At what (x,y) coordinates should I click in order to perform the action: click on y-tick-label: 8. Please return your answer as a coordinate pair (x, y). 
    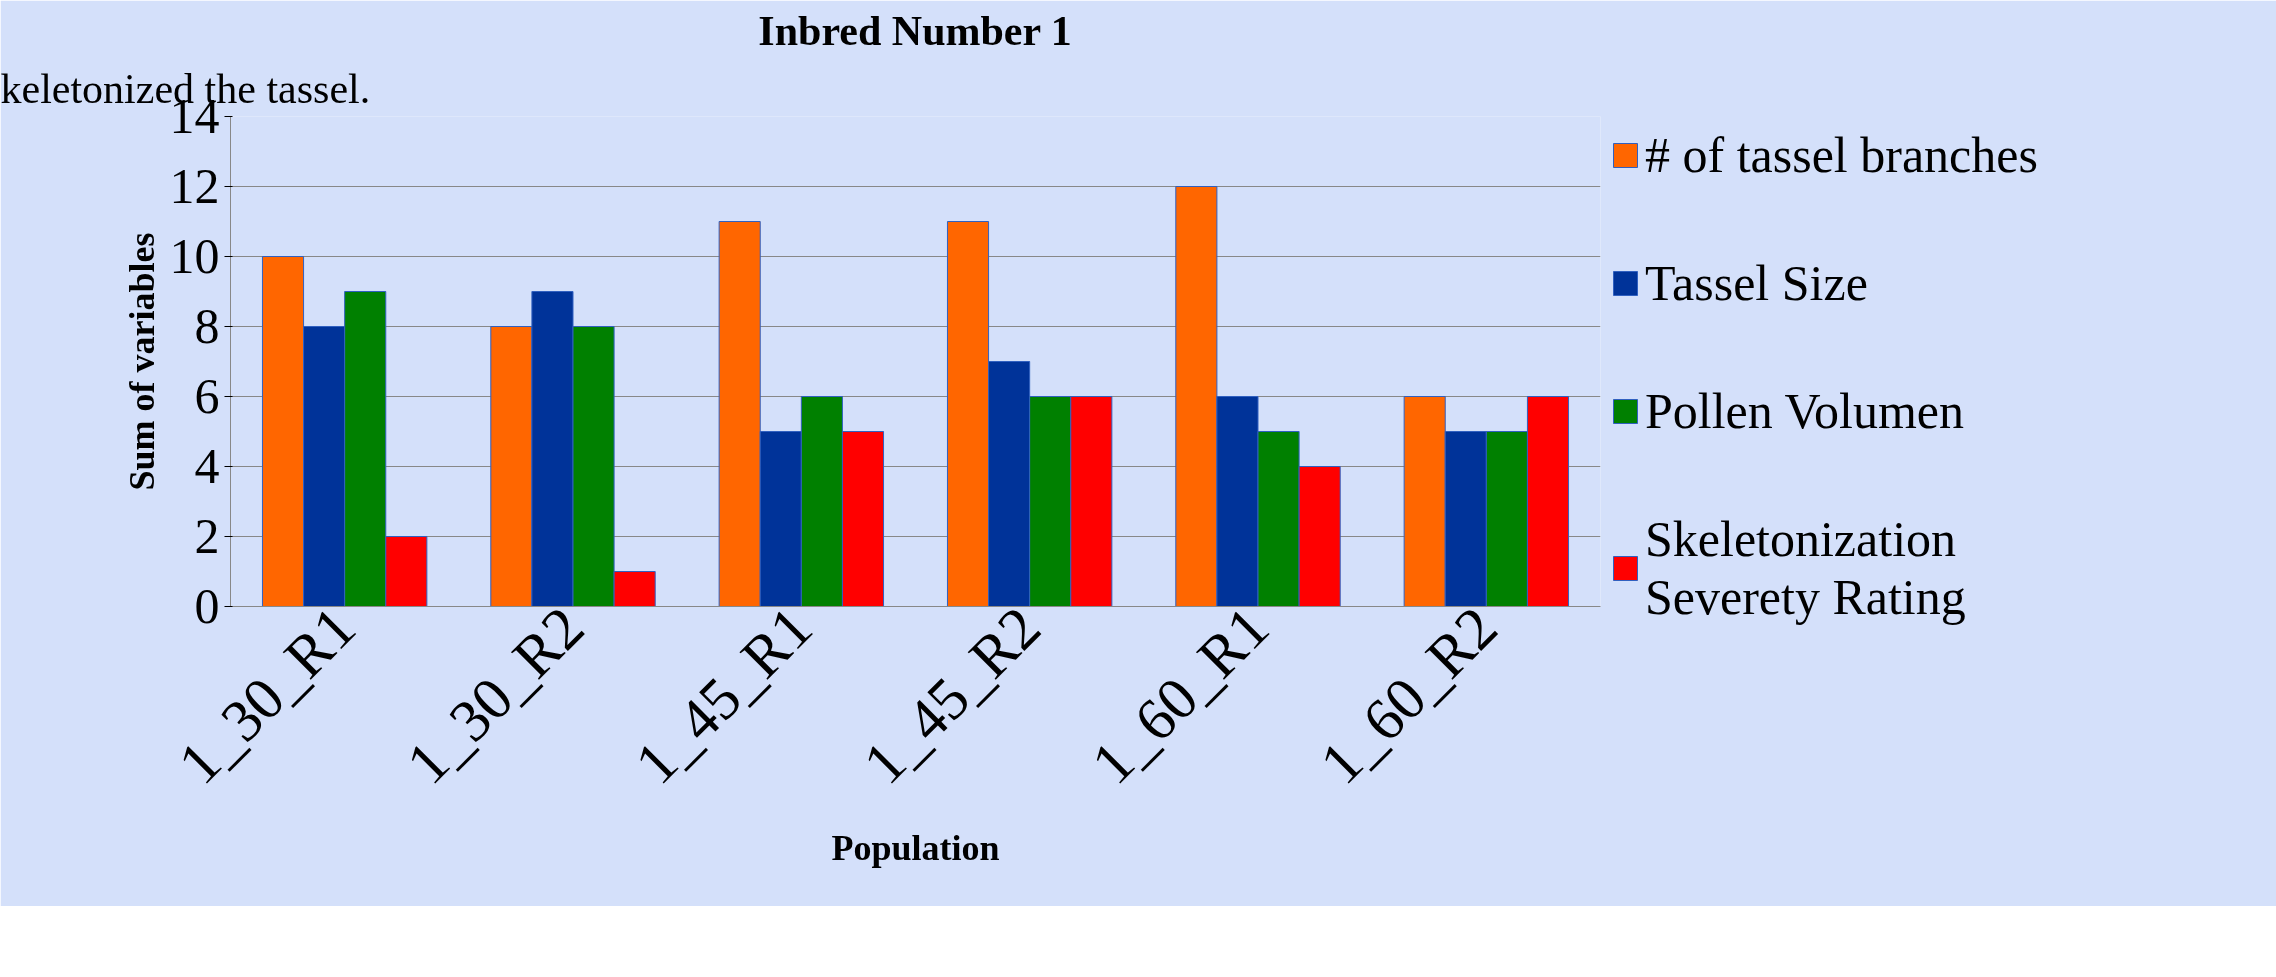
    Looking at the image, I should click on (207, 326).